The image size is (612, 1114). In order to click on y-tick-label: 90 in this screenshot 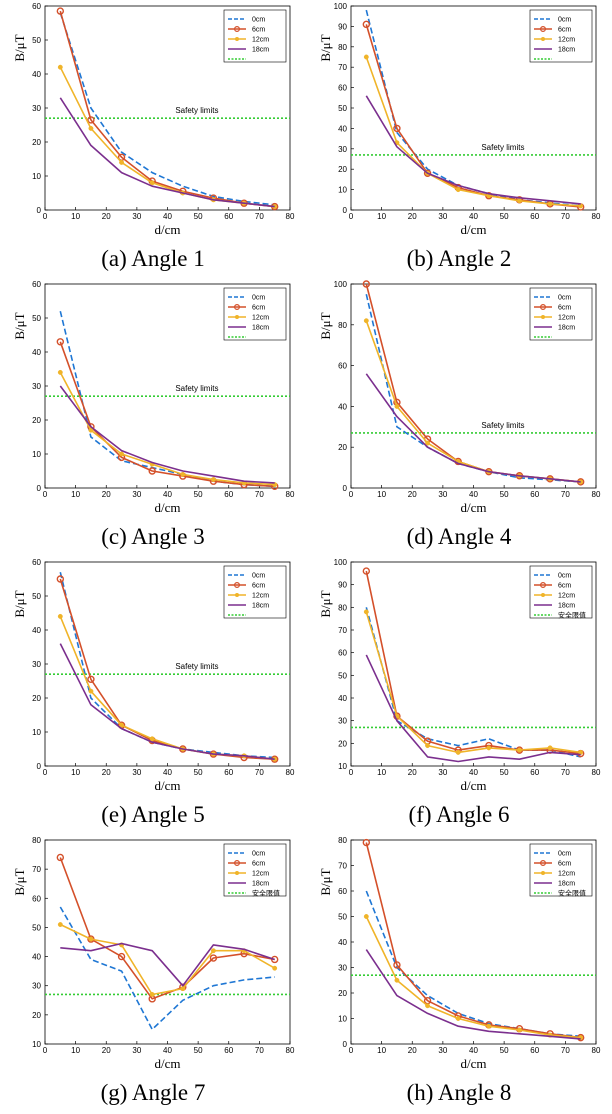, I will do `click(342, 26)`.